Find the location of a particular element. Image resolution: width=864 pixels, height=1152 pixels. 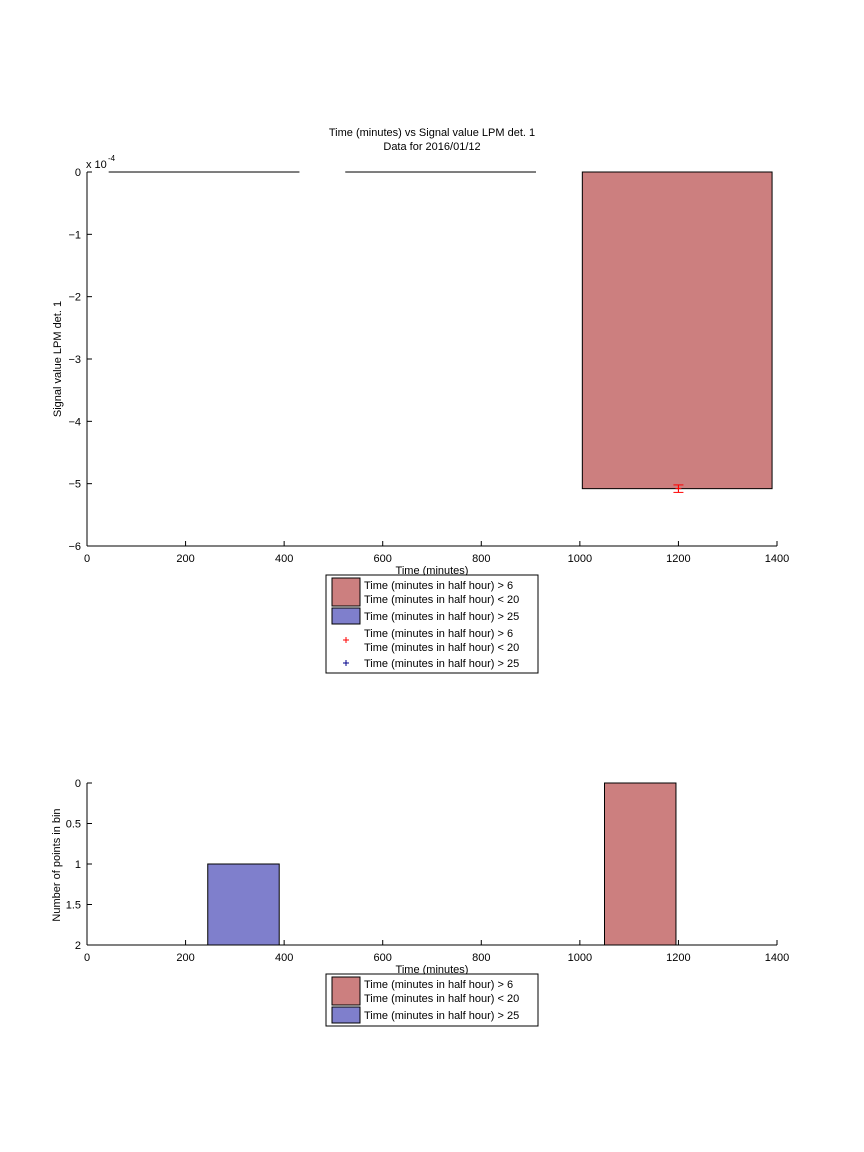

y-exponent-power: -4 is located at coordinates (112, 158).